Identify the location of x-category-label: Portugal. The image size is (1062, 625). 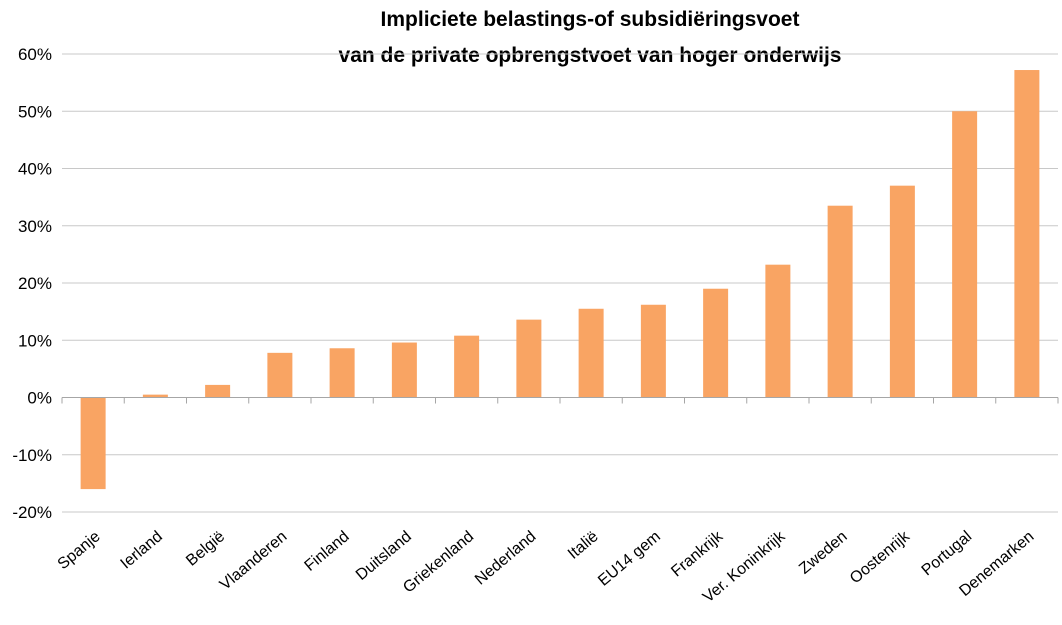
(947, 553).